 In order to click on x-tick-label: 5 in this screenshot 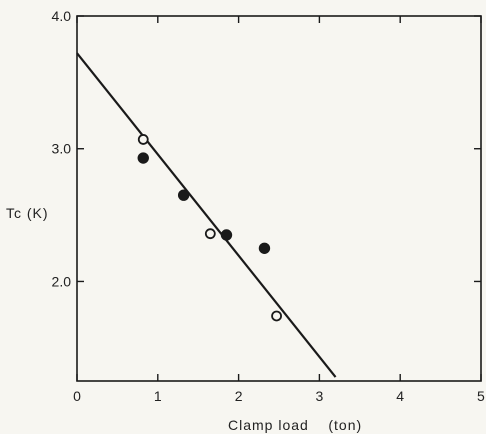, I will do `click(481, 396)`.